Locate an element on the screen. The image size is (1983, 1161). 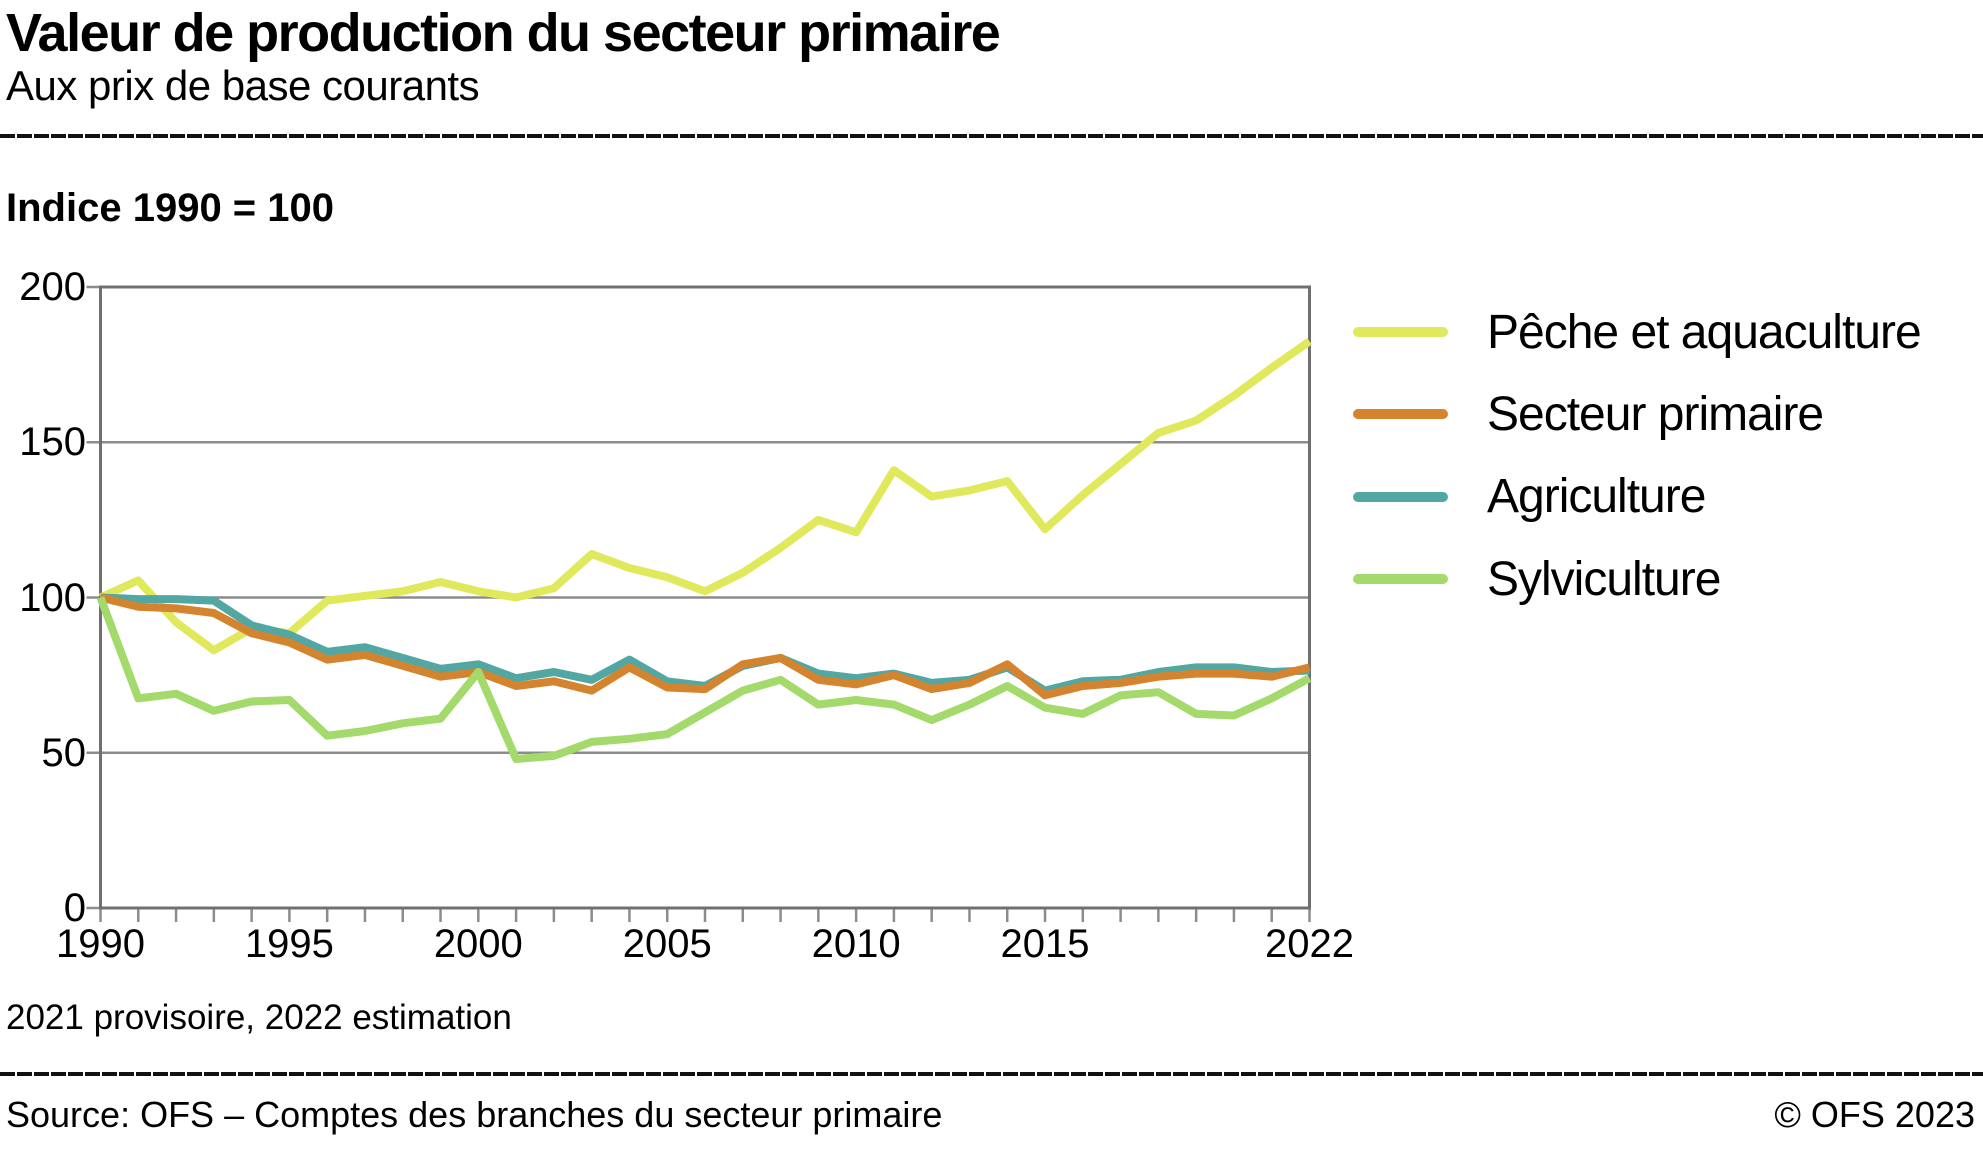
x-axis-label-2010: 2010 is located at coordinates (856, 944).